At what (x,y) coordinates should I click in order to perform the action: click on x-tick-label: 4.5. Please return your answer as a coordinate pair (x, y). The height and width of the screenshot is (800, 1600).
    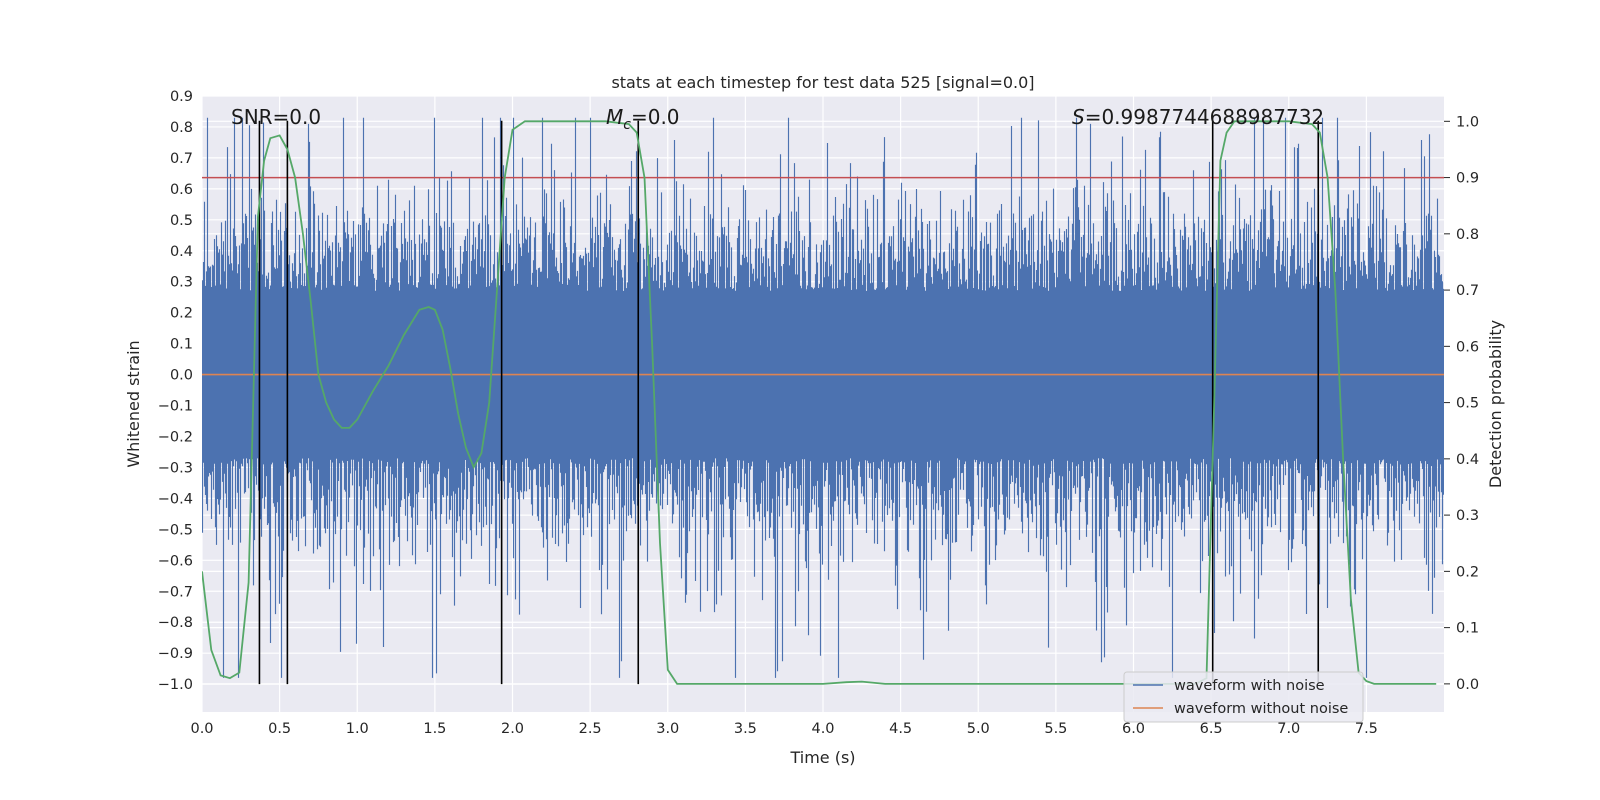
    Looking at the image, I should click on (900, 729).